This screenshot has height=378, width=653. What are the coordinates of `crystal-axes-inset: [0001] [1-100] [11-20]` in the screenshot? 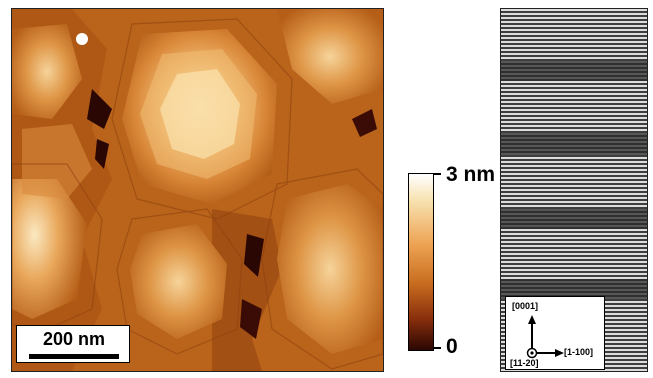 It's located at (555, 333).